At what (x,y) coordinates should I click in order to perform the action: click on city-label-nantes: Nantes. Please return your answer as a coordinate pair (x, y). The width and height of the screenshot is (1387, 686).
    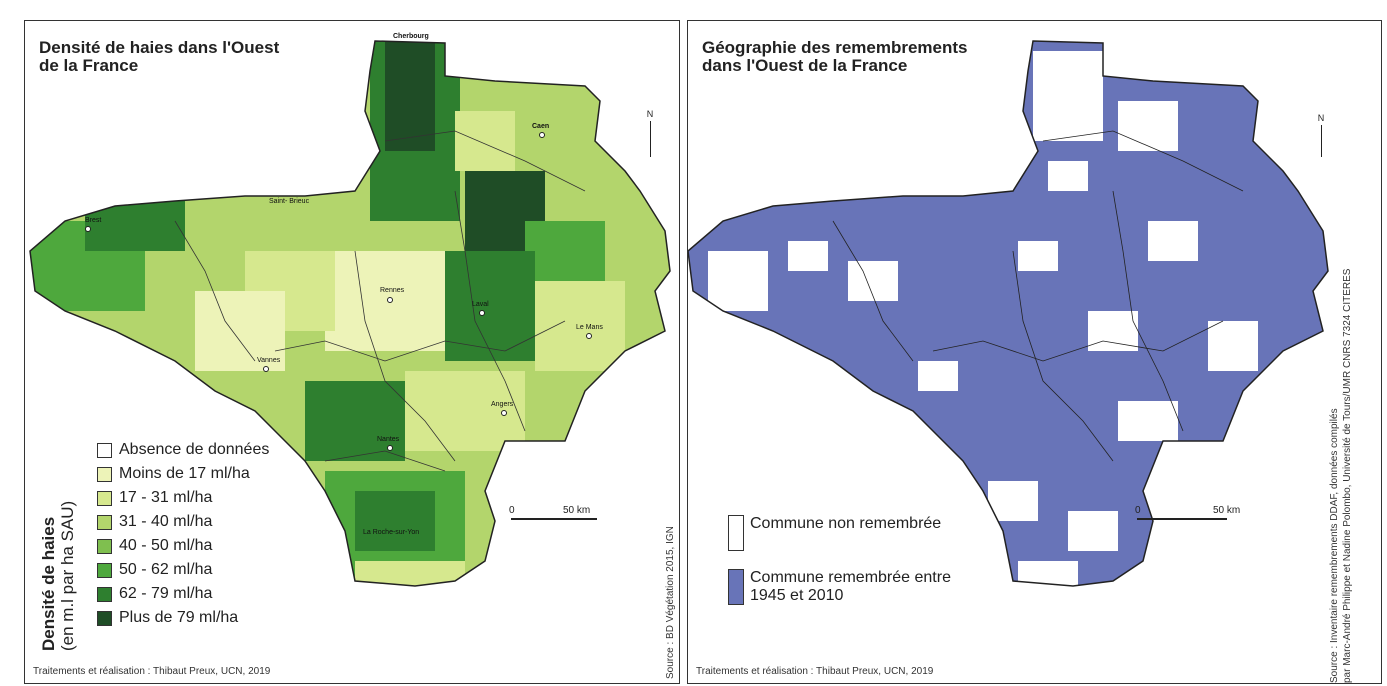
    Looking at the image, I should click on (388, 439).